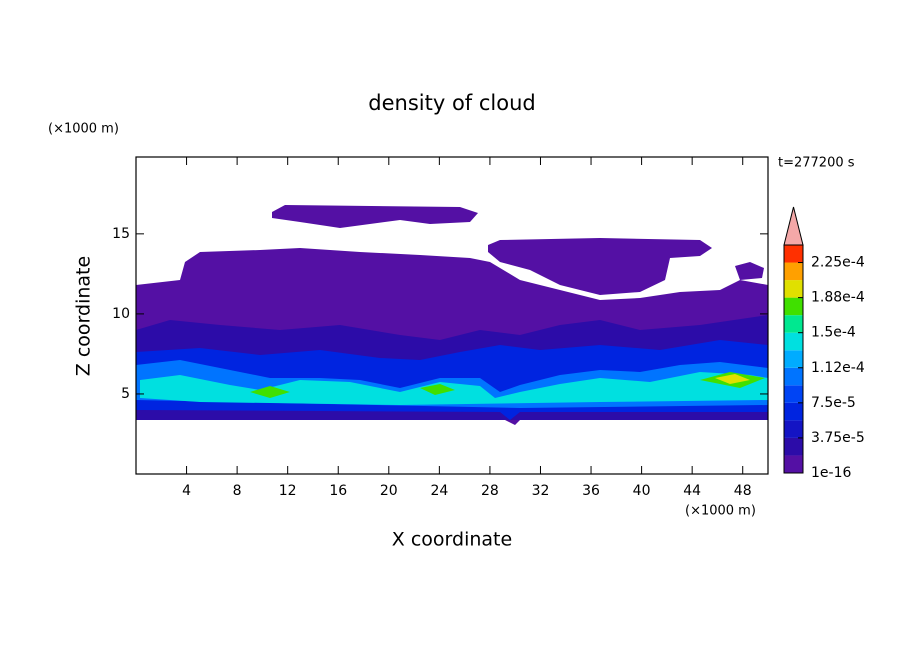 This screenshot has height=654, width=904. Describe the element at coordinates (84, 316) in the screenshot. I see `y-axis-label: Z coordinate` at that location.